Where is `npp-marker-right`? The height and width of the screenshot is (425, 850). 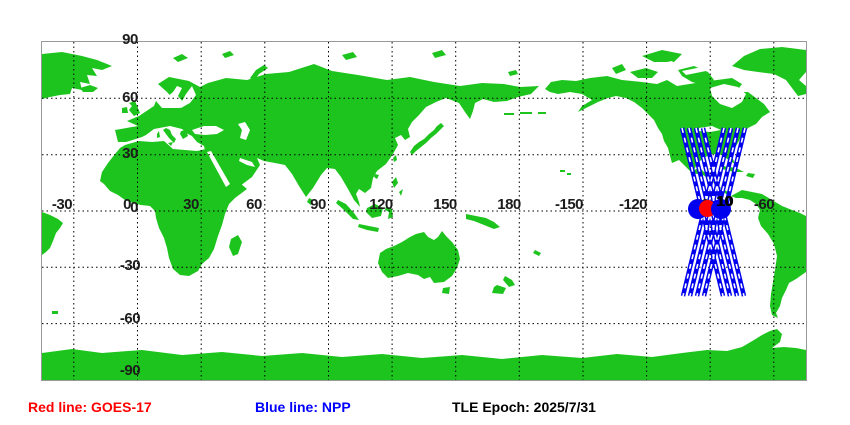 npp-marker-right is located at coordinates (721, 209).